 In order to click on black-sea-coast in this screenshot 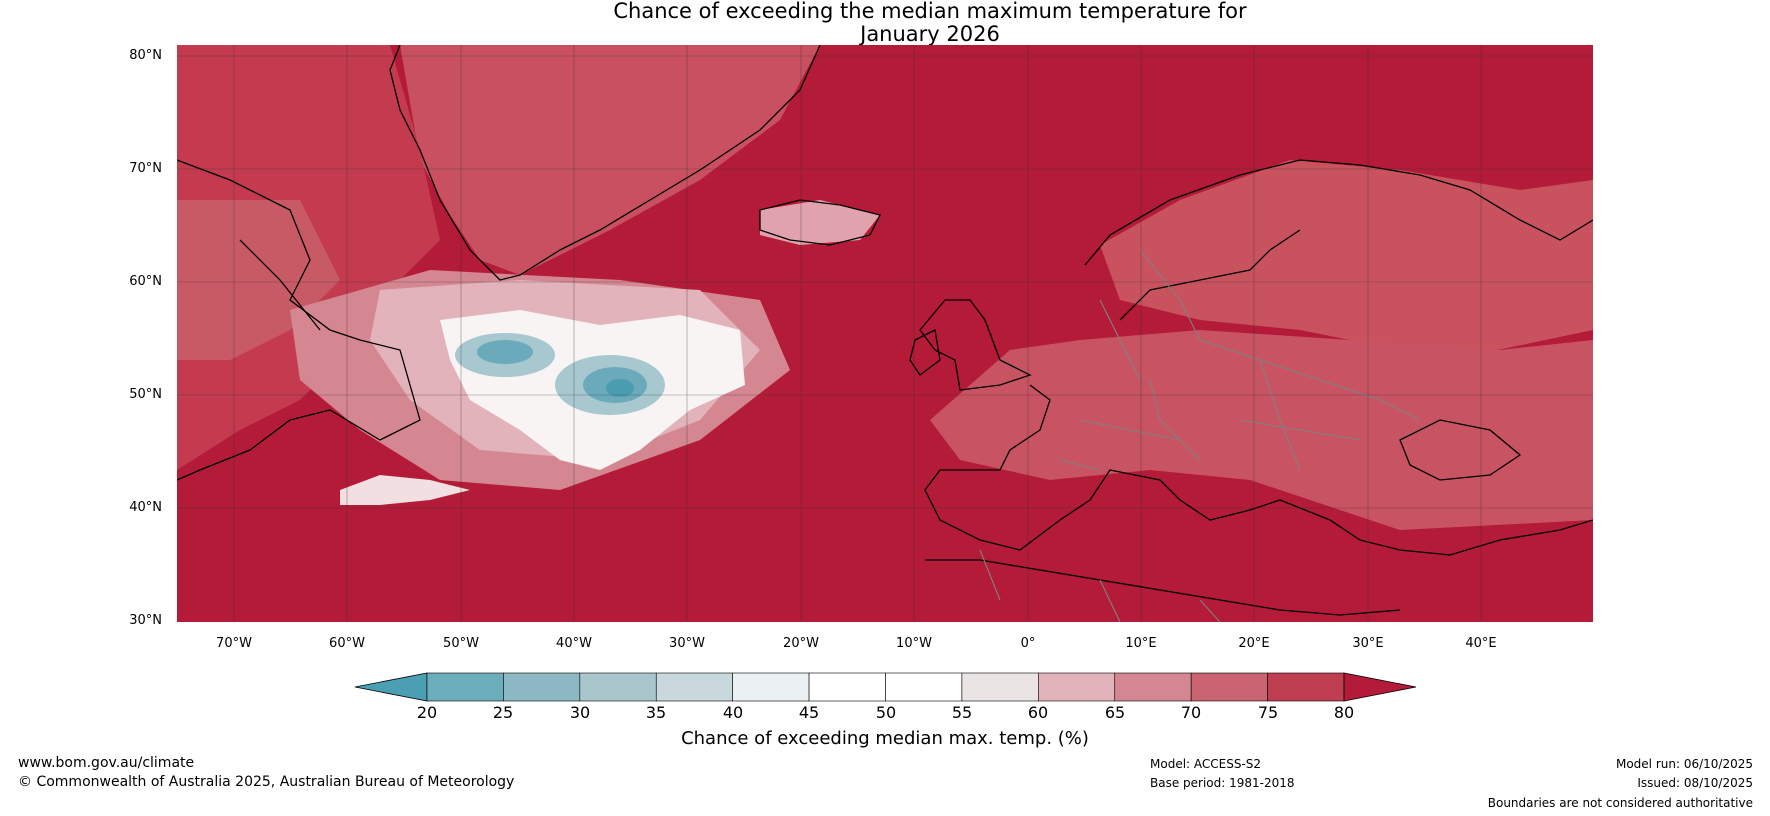, I will do `click(1460, 450)`.